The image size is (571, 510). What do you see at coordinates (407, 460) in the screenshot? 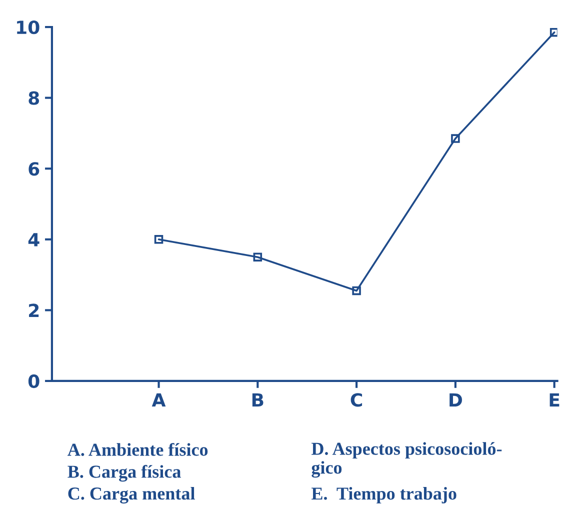
I see `text: D. Aspectos psicosocioló- gico` at bounding box center [407, 460].